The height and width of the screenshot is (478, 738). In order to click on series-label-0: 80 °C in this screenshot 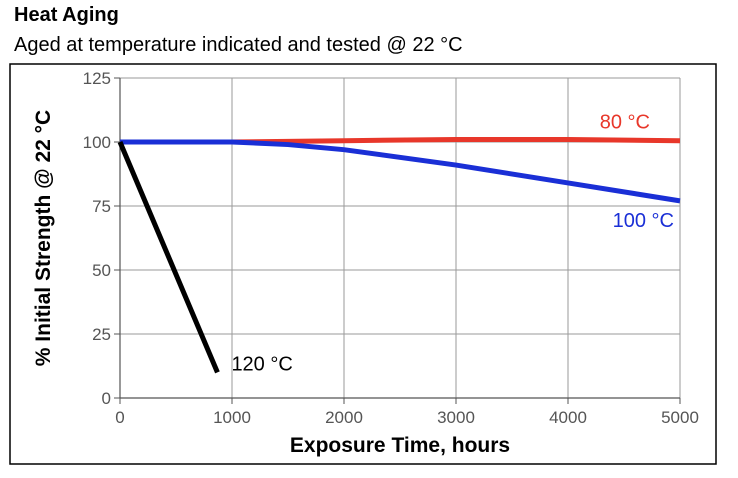, I will do `click(625, 123)`.